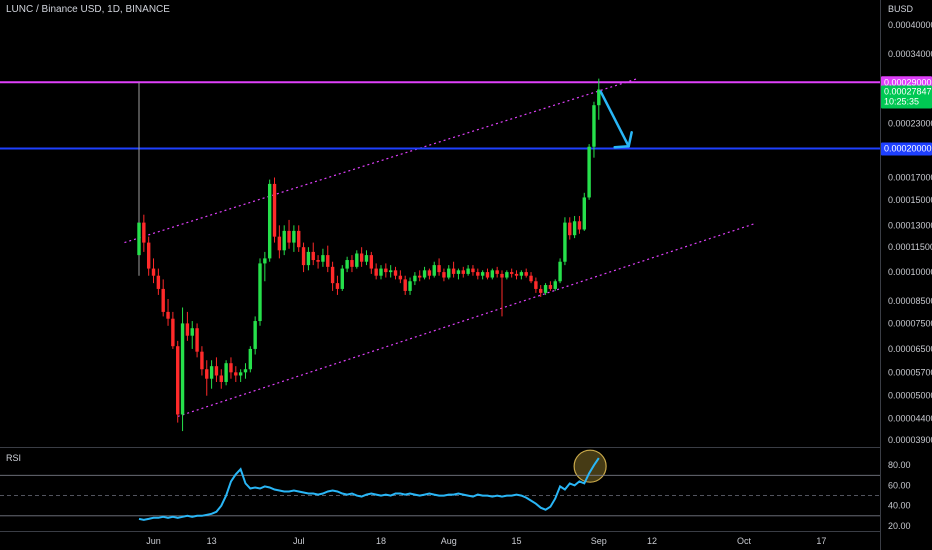  Describe the element at coordinates (821, 541) in the screenshot. I see `time-tick-label: 17` at that location.